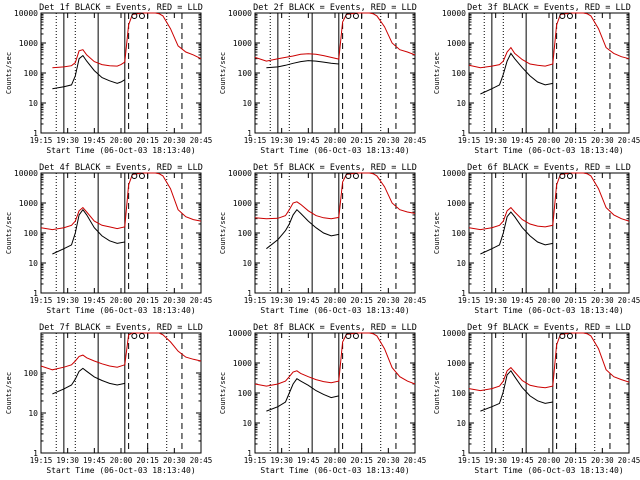  I want to click on chart-title: Det 7f BLACK = Events, RED = LLD, so click(121, 328).